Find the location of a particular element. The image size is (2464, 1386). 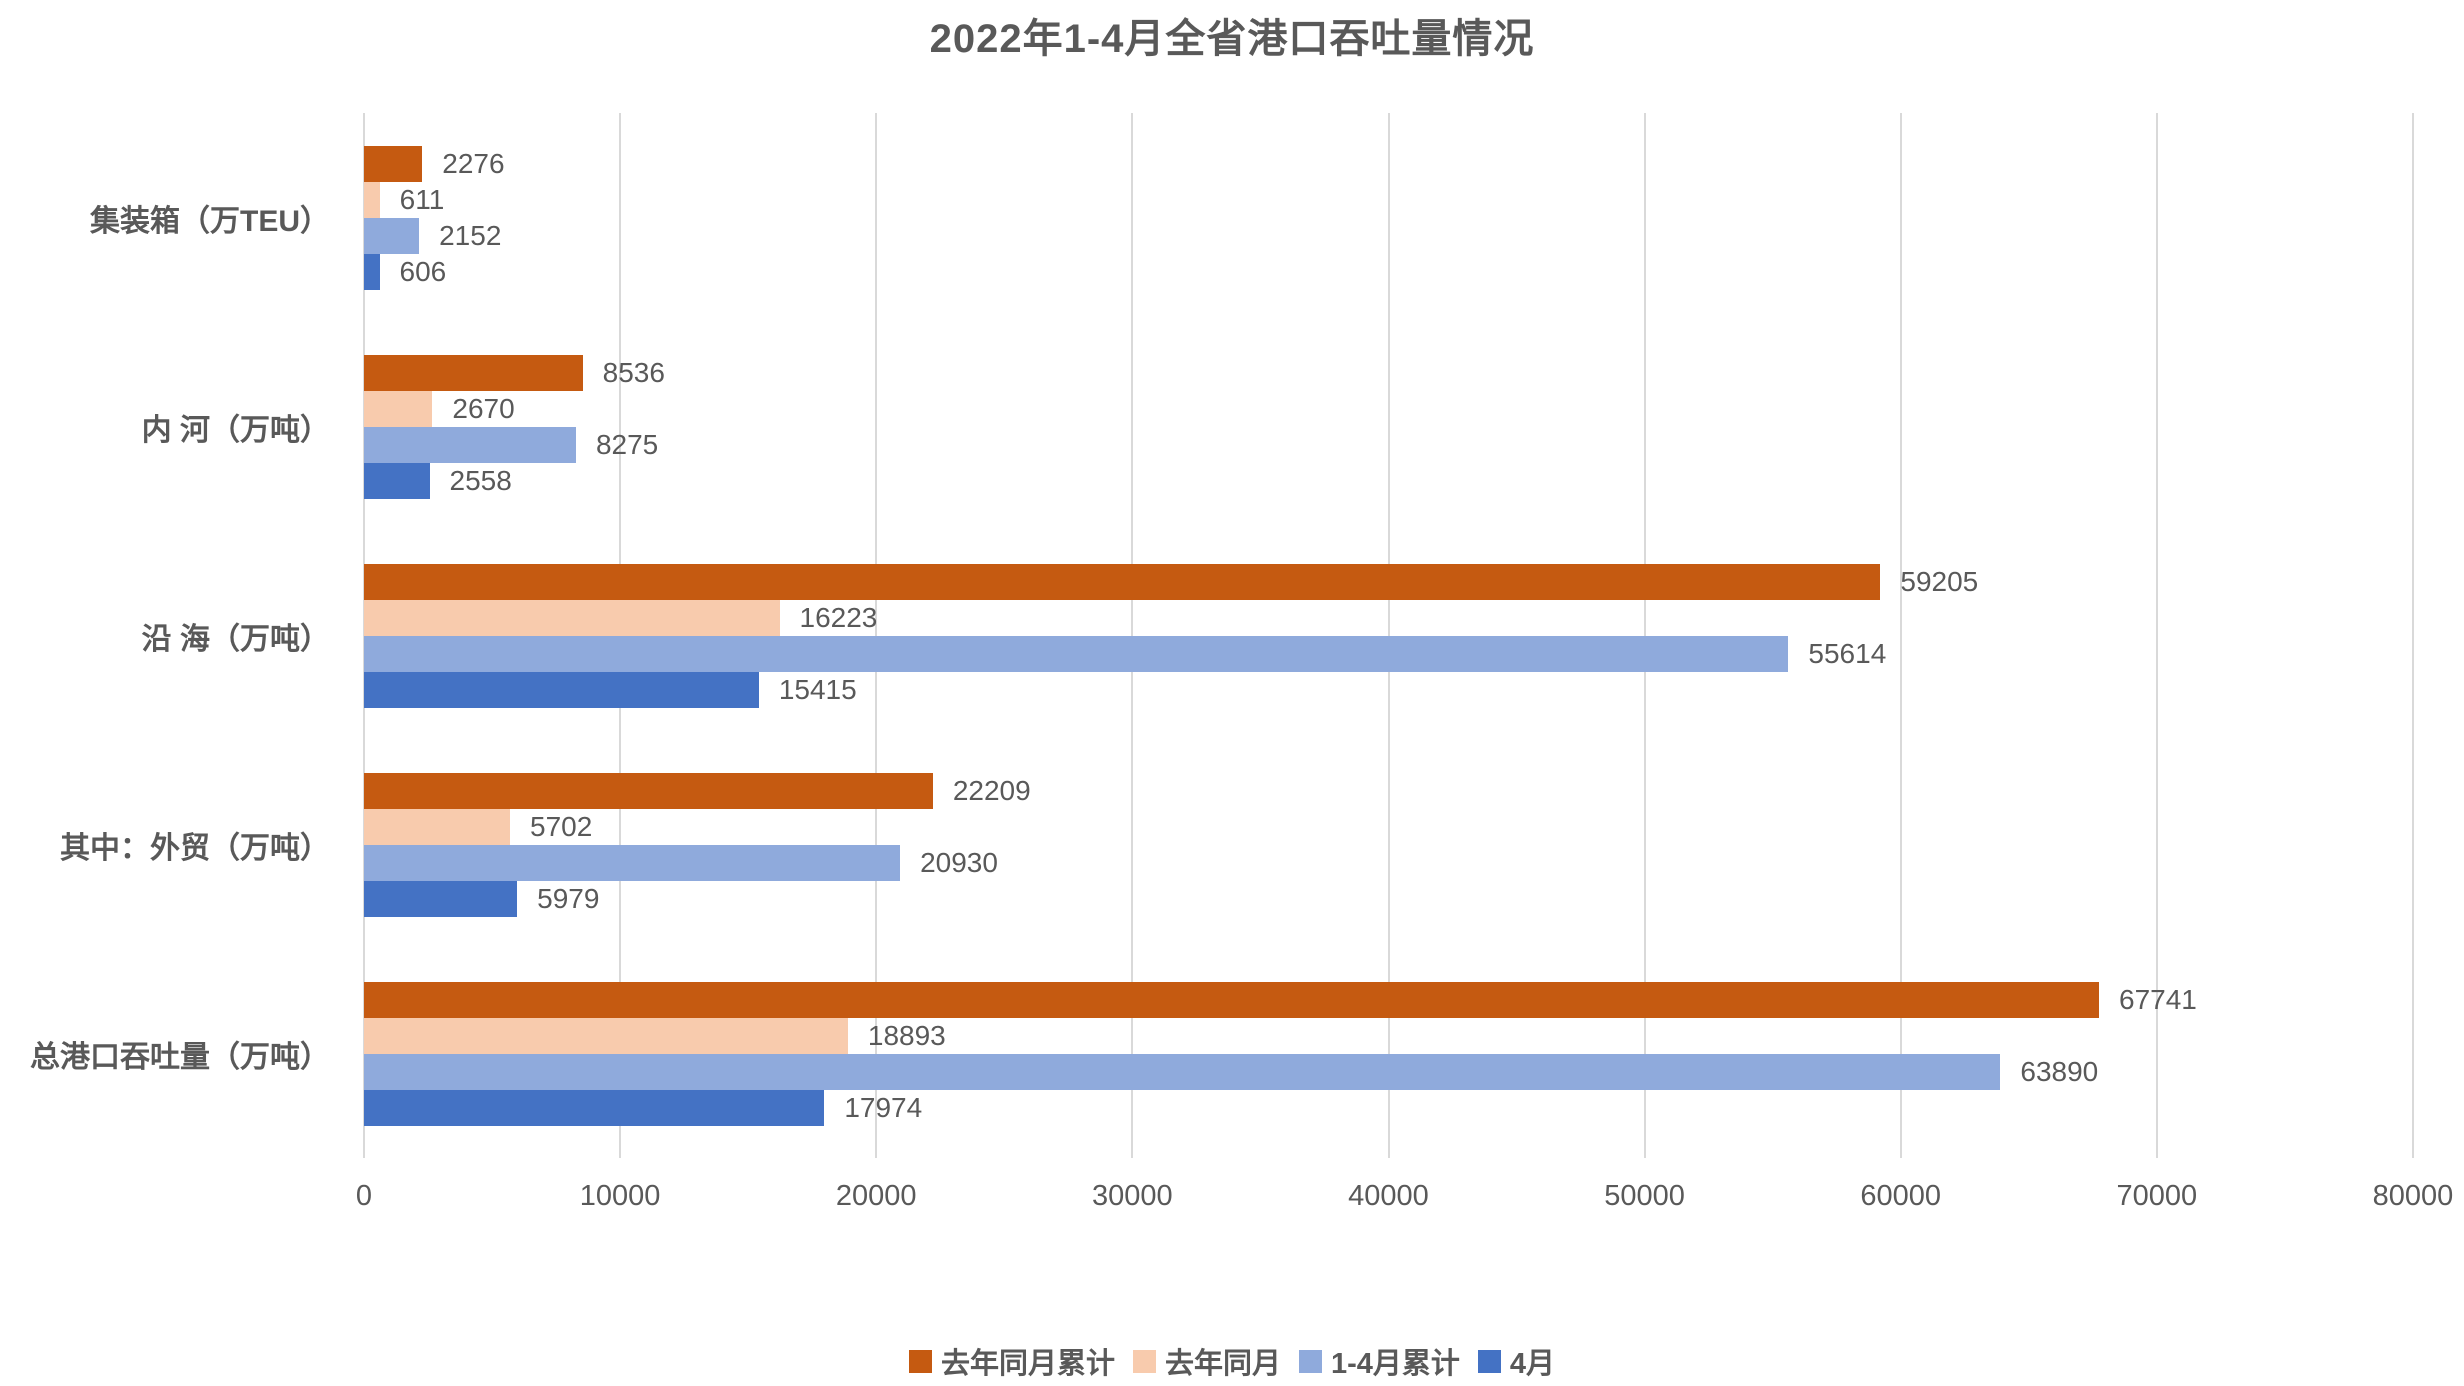

bar-value-label: 22209 is located at coordinates (991, 790).